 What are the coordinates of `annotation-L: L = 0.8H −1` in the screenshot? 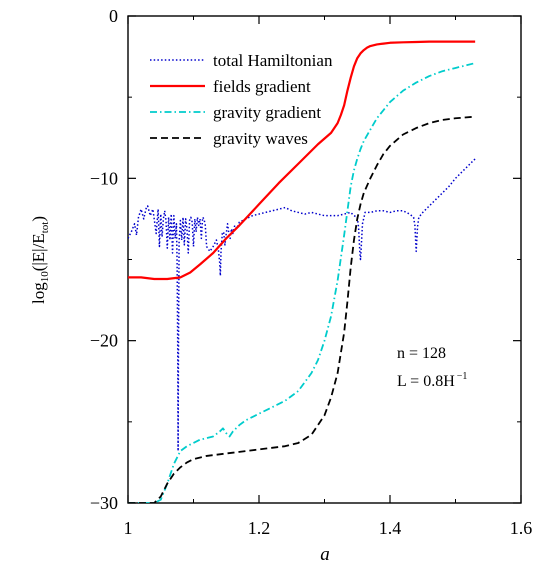 It's located at (432, 380).